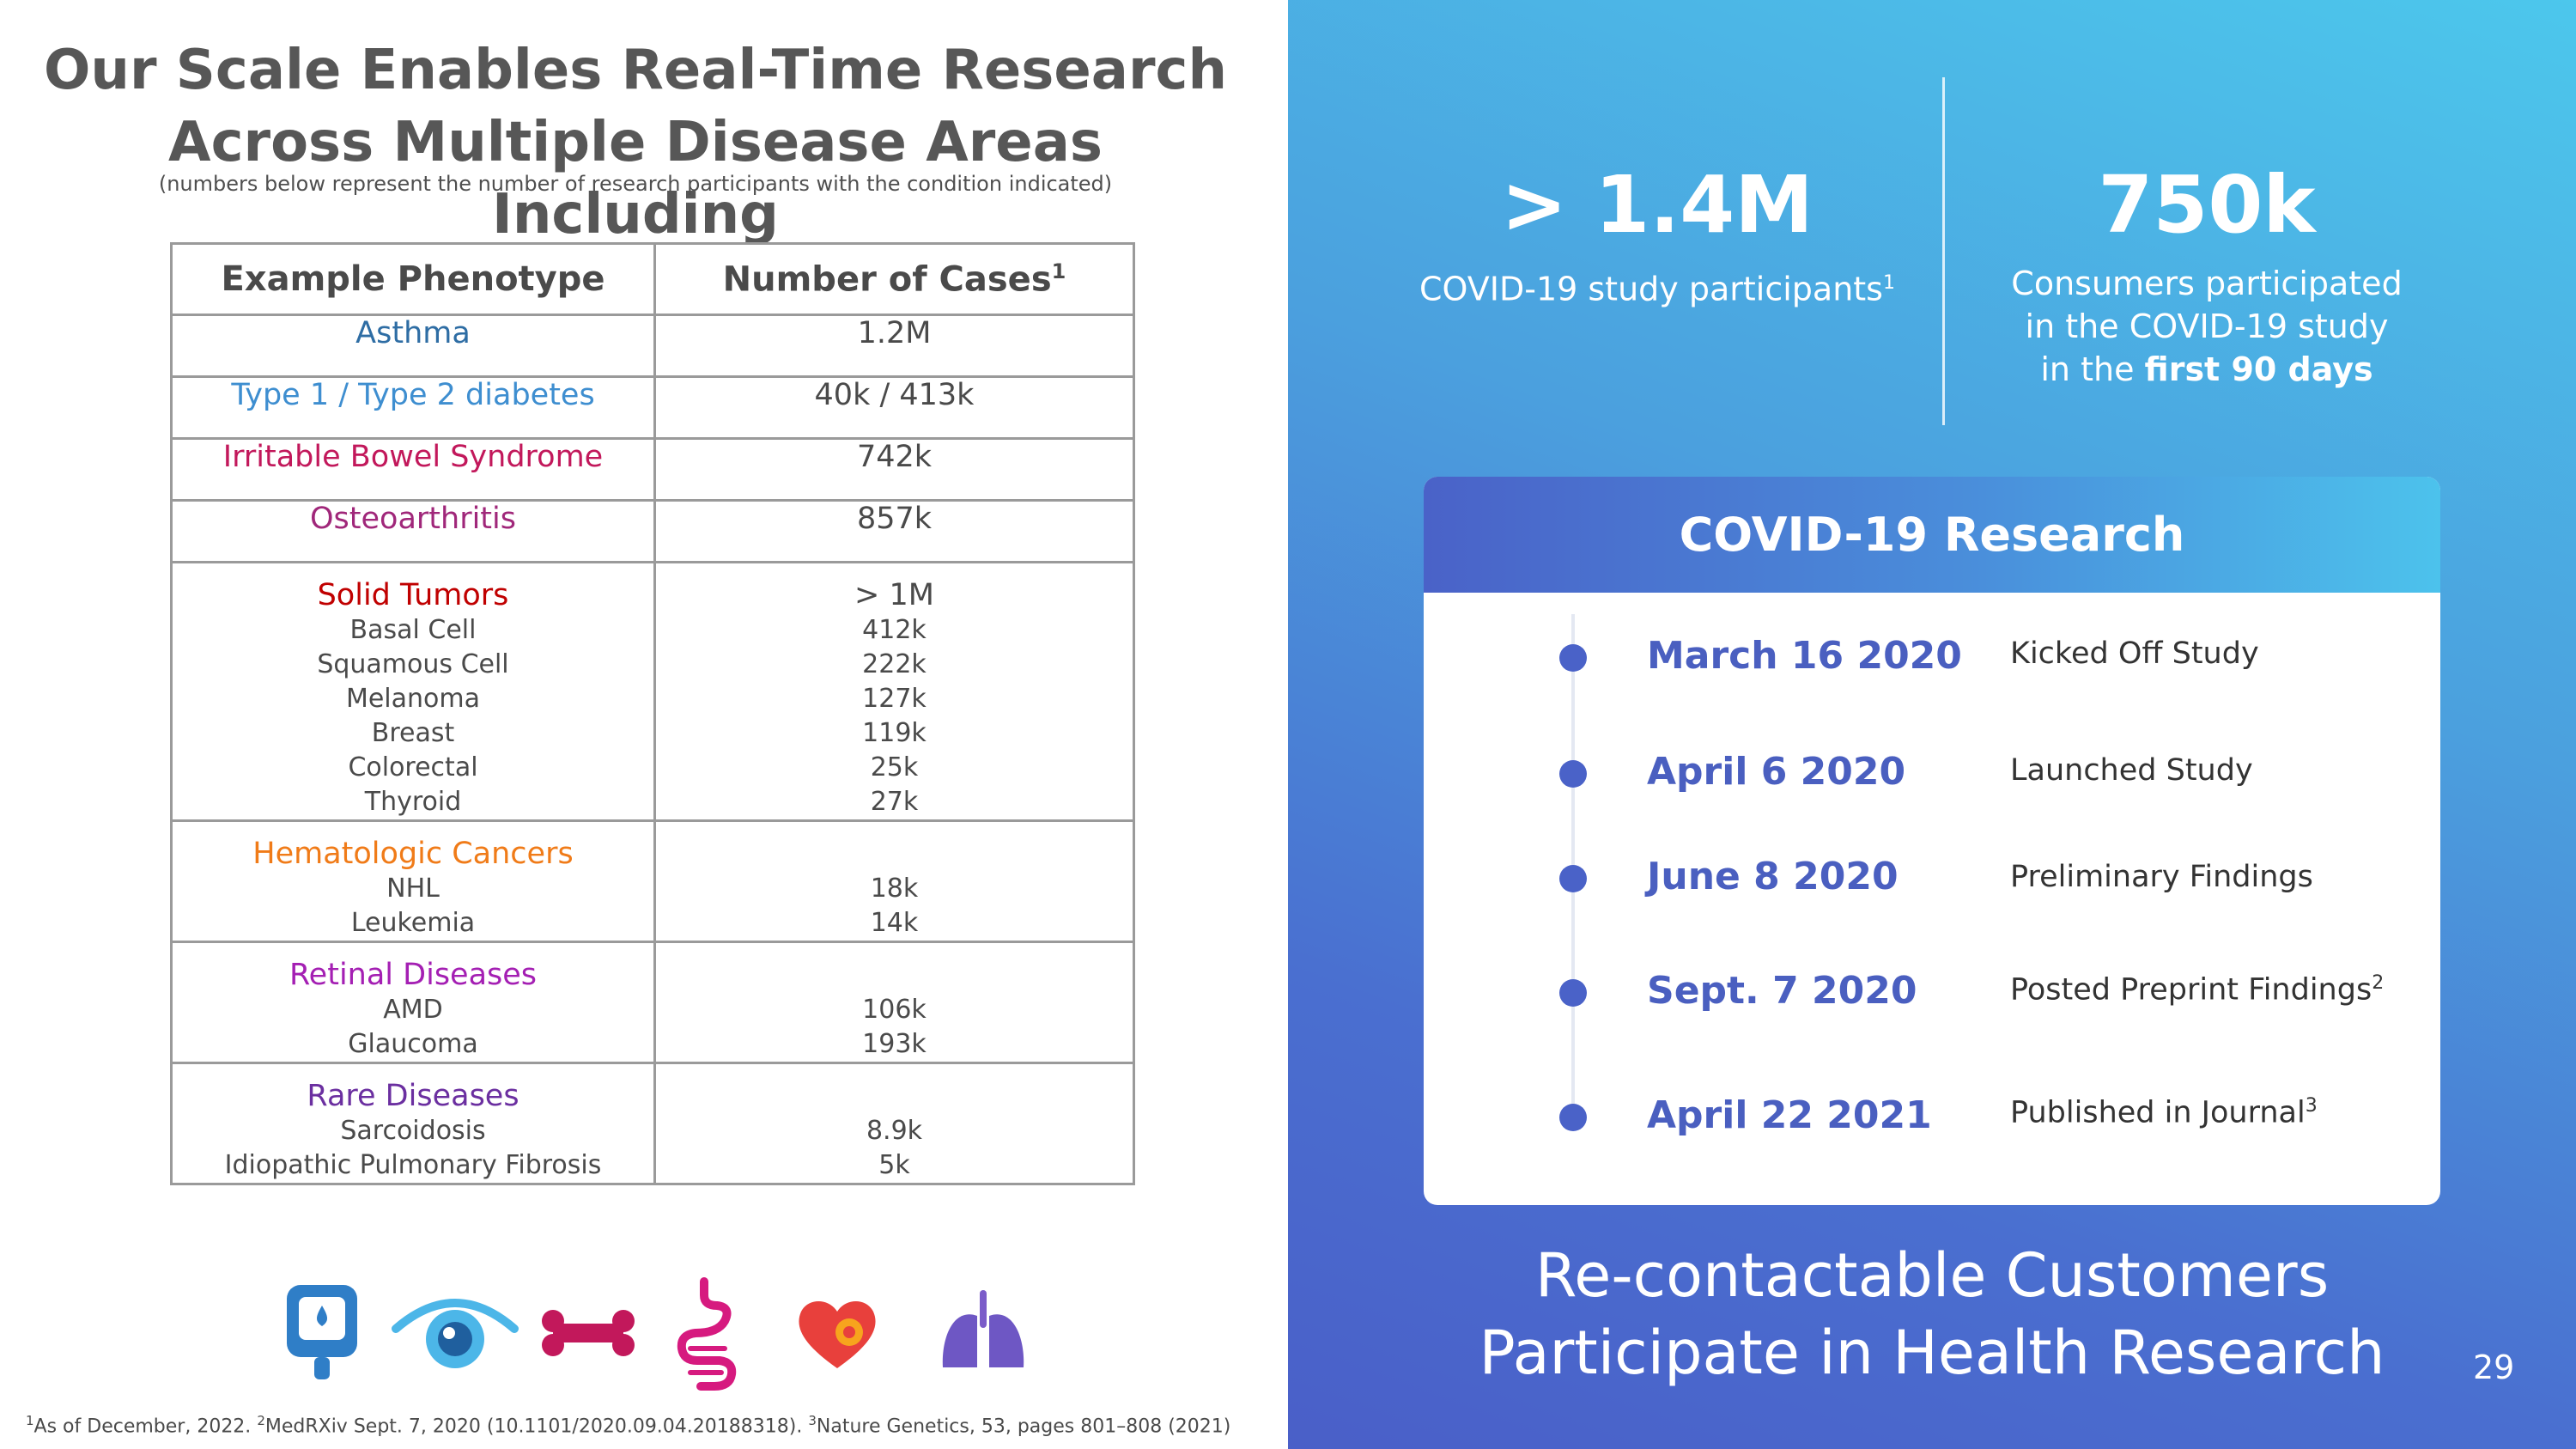 The width and height of the screenshot is (2576, 1449). Describe the element at coordinates (2311, 1106) in the screenshot. I see `footnote-marker: 3` at that location.